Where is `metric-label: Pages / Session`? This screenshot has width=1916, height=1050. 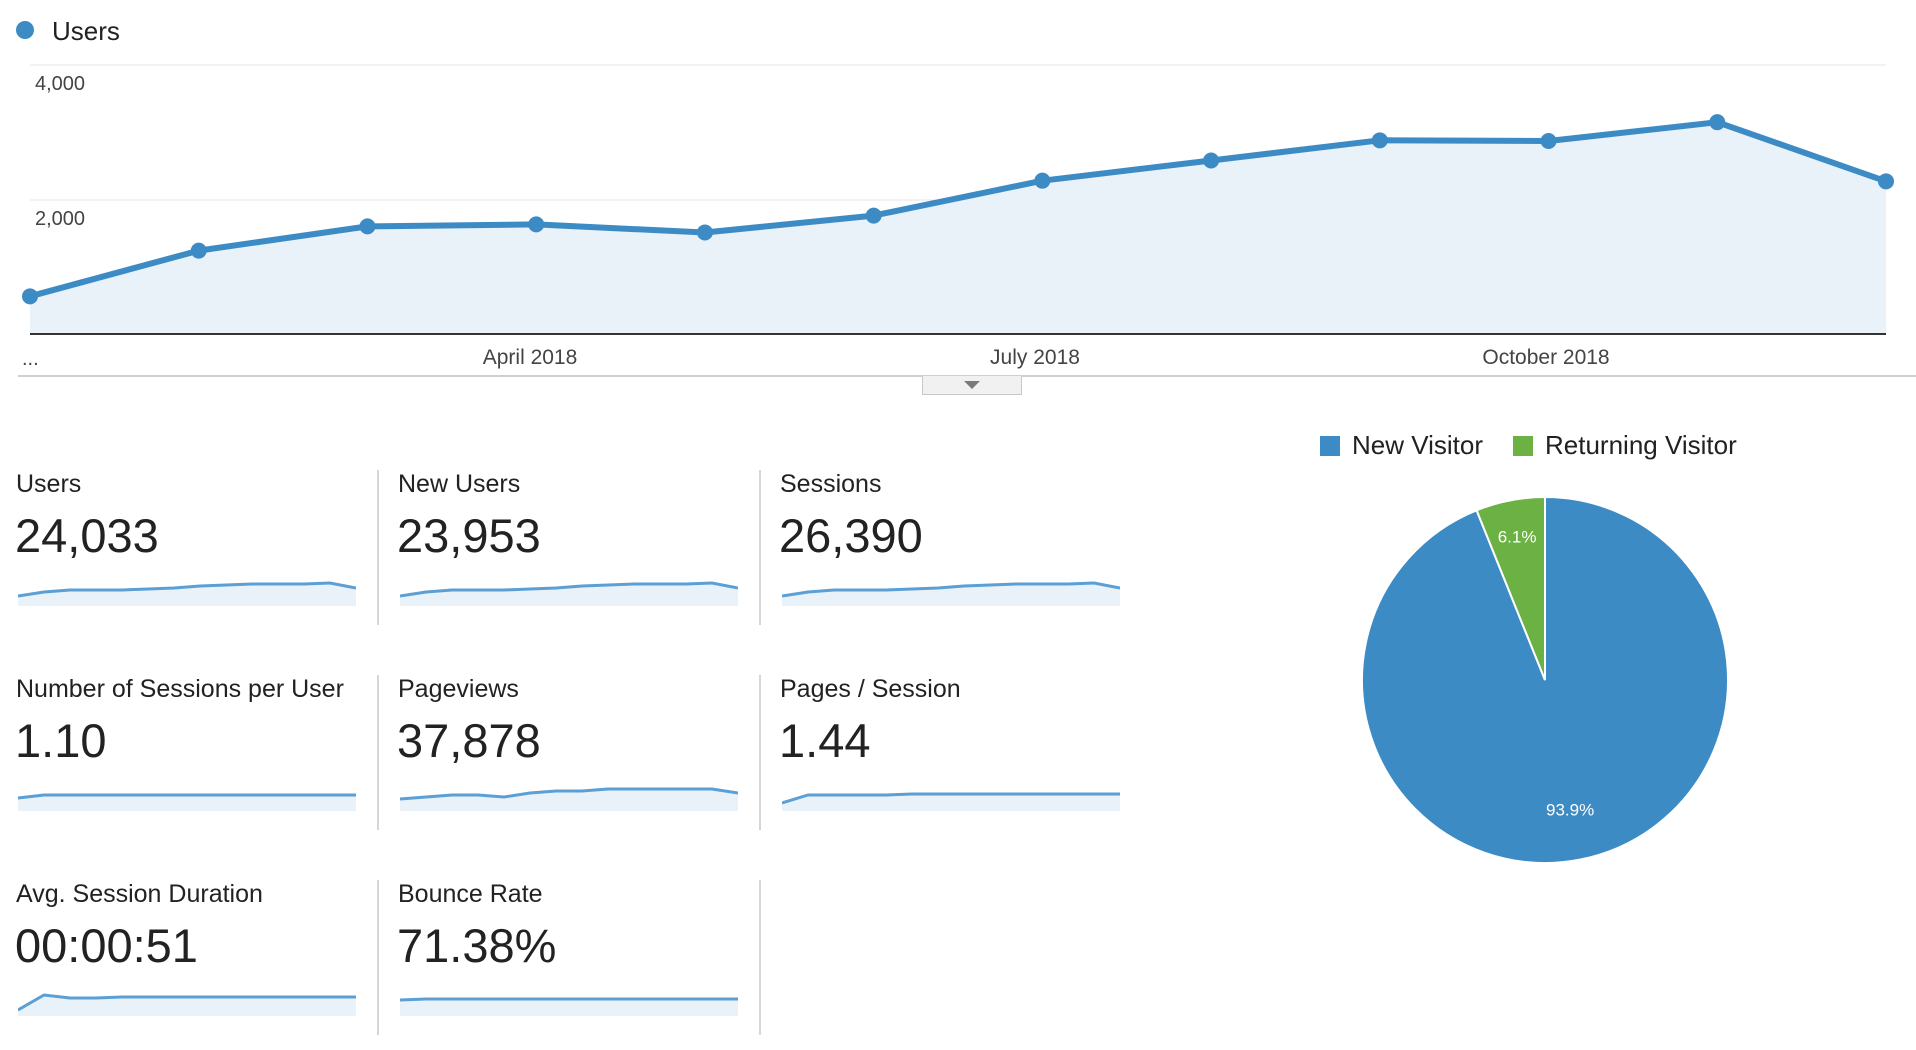
metric-label: Pages / Session is located at coordinates (870, 689).